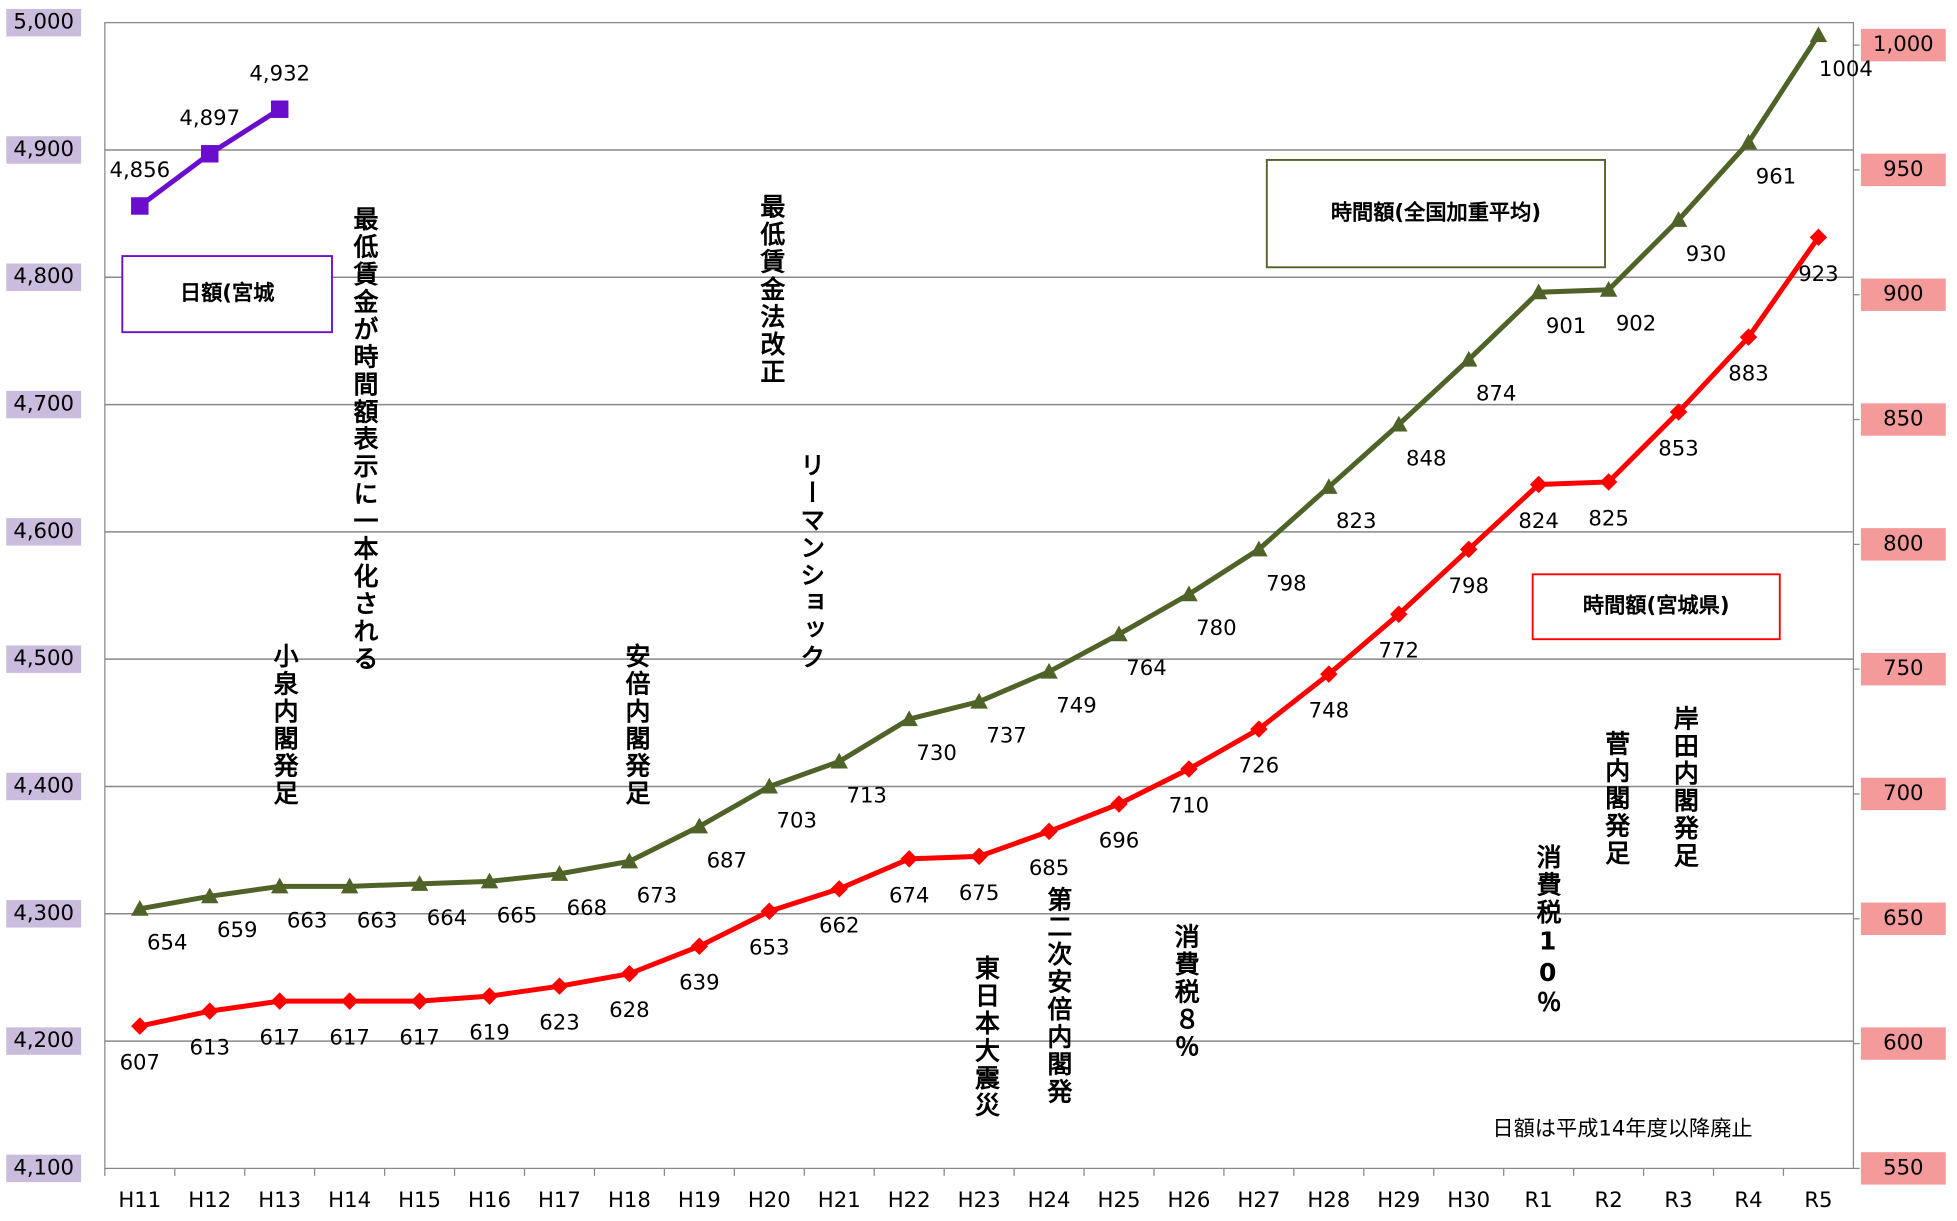 Image resolution: width=1957 pixels, height=1221 pixels. I want to click on annotation: 東日本大震災, so click(985, 1037).